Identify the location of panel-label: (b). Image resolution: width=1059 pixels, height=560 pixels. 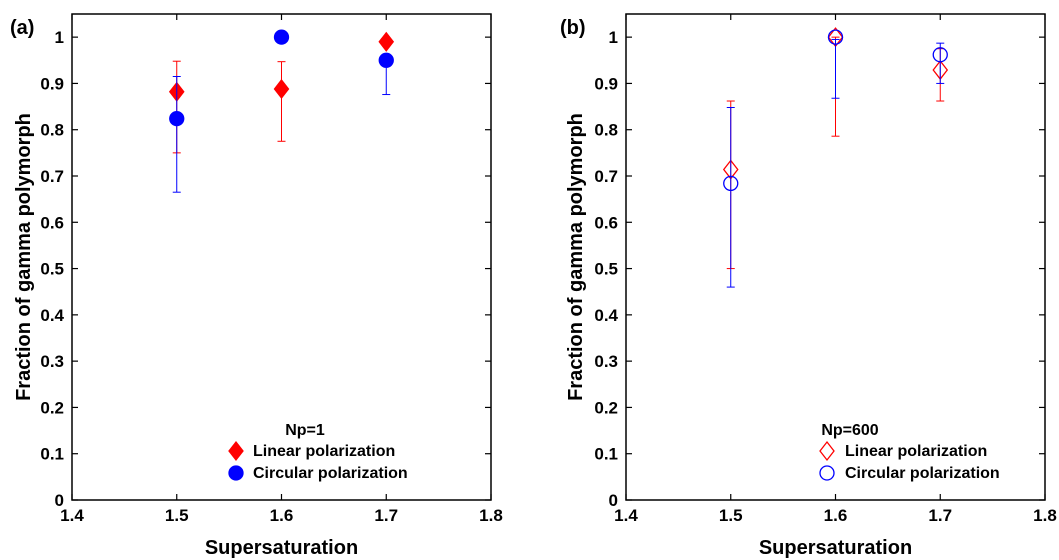
(573, 28).